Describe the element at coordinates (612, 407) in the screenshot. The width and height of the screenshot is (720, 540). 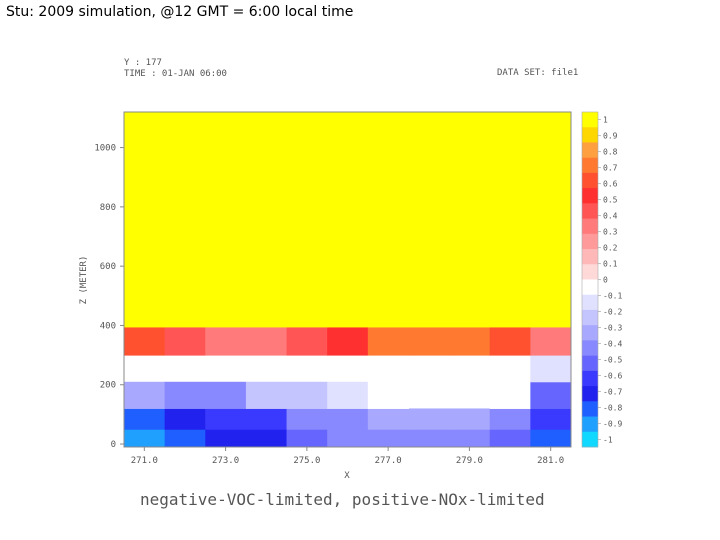
I see `colorbar-label: -0.8` at that location.